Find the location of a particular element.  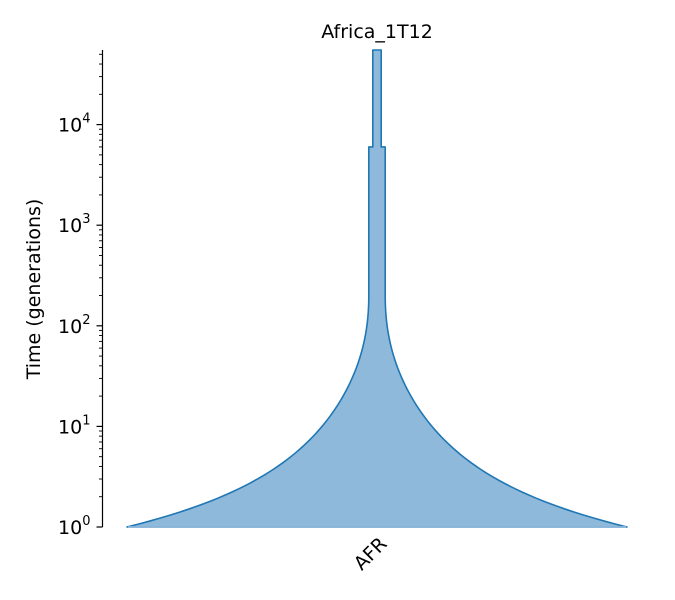

y-axis-label: Time (generations) is located at coordinates (34, 290).